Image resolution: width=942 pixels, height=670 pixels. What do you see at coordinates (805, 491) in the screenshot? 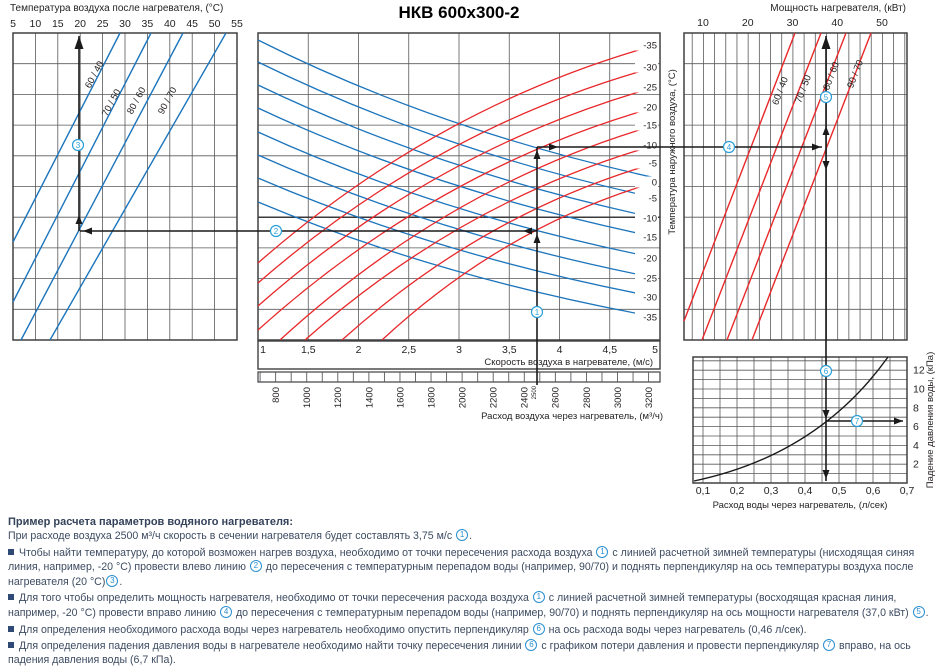
I see `water-x-tick: 0,4` at bounding box center [805, 491].